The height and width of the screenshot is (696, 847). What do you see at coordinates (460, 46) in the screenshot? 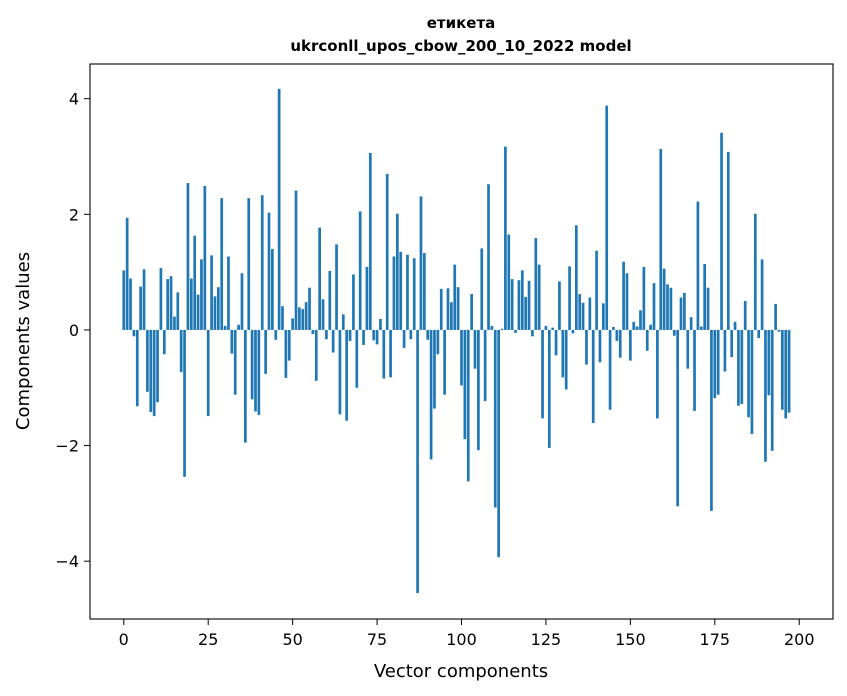
I see `chart-title-line-2: ukrconll_upos_cbow_200_10_2022 model` at bounding box center [460, 46].